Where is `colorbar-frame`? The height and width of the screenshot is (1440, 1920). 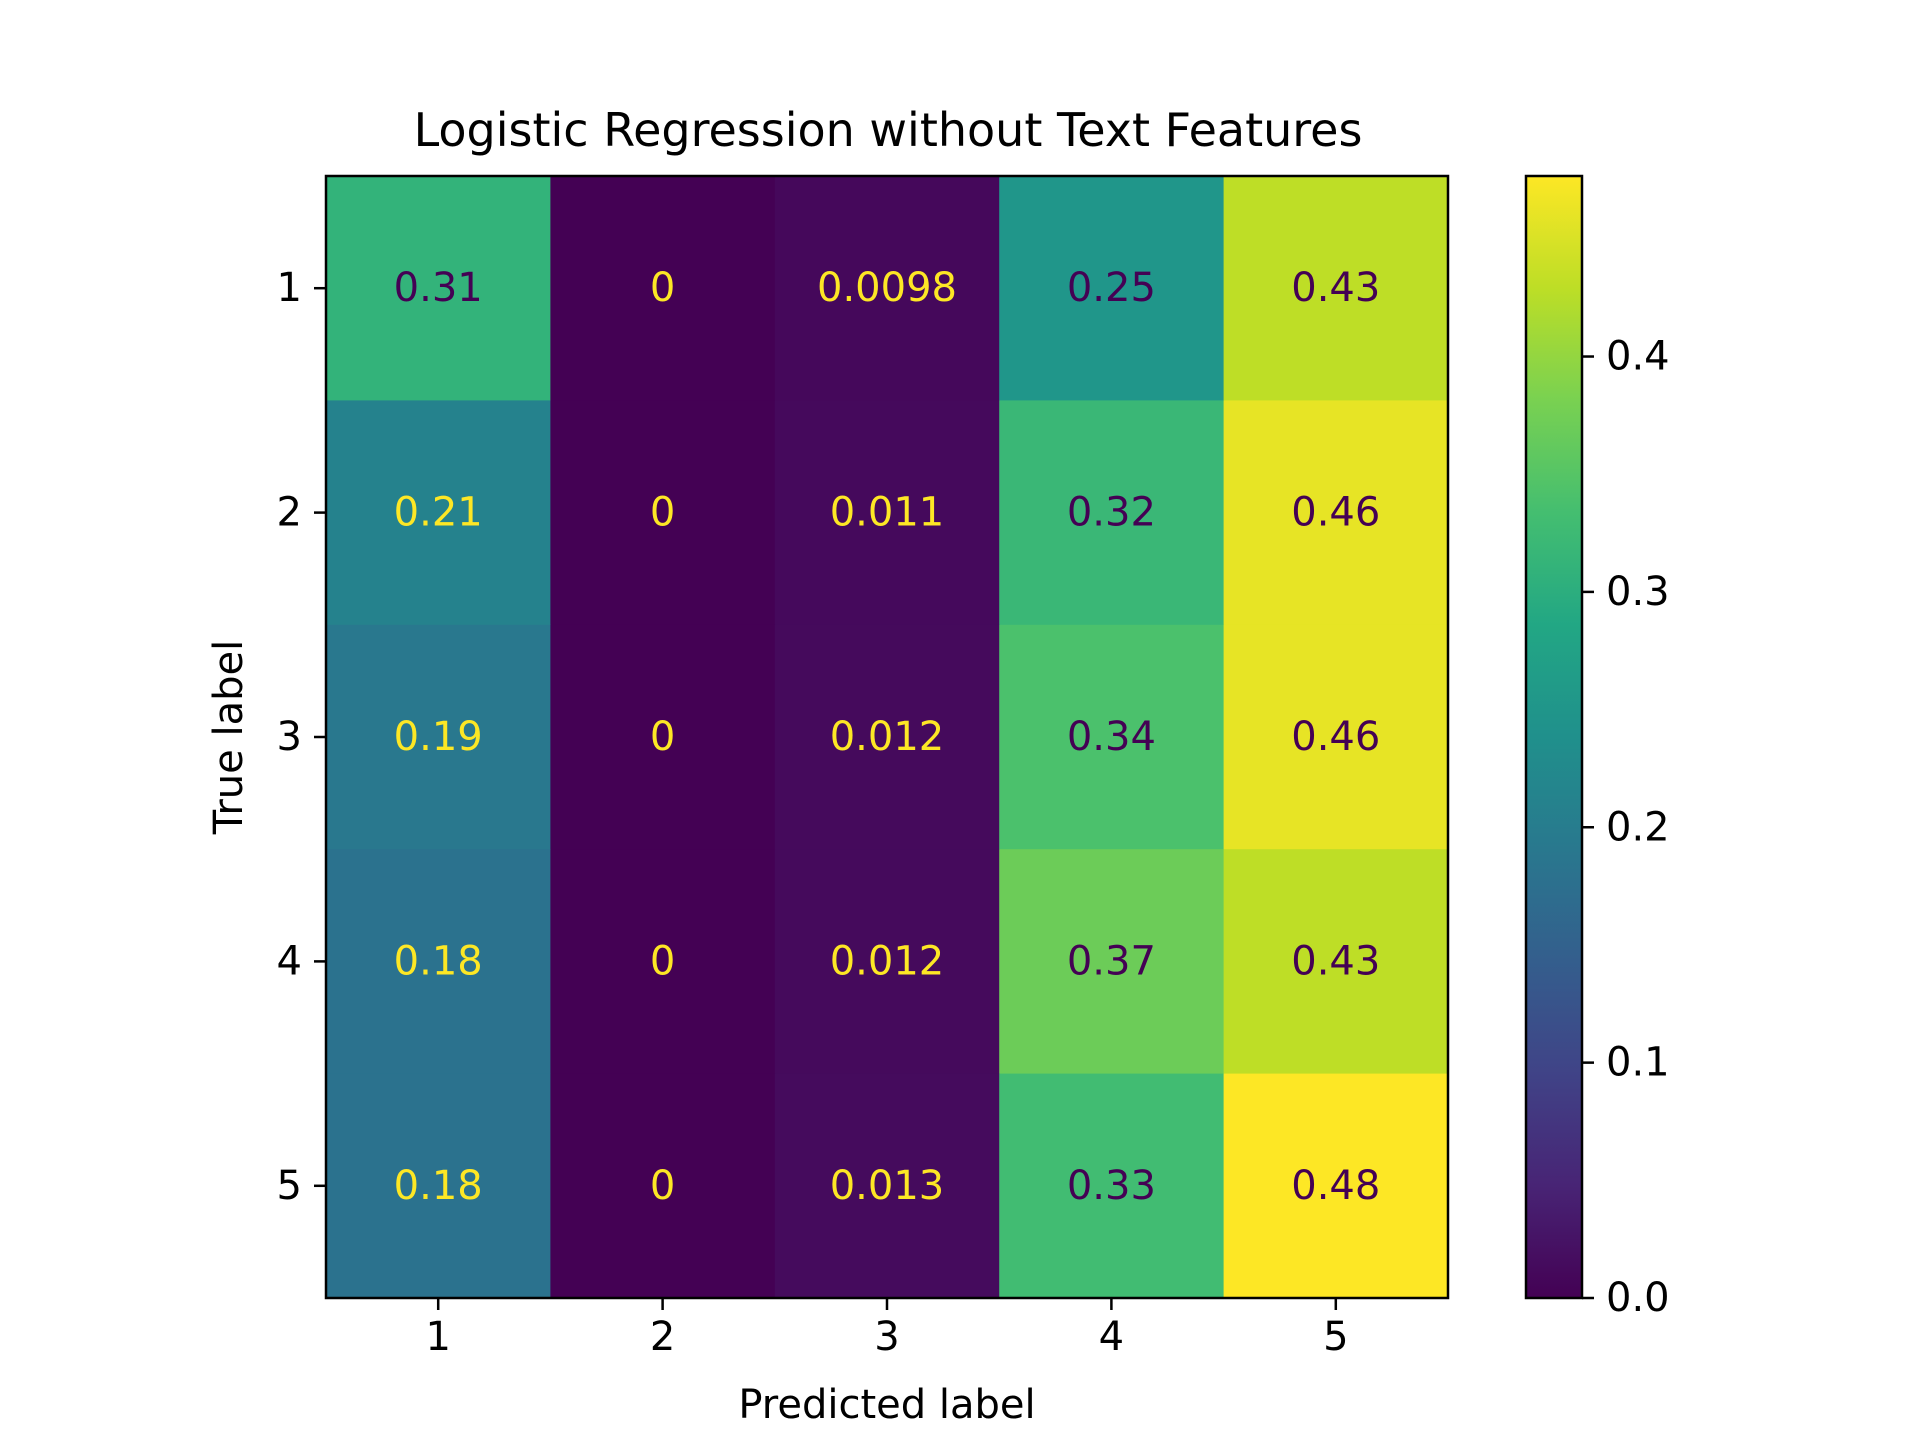 colorbar-frame is located at coordinates (1554, 737).